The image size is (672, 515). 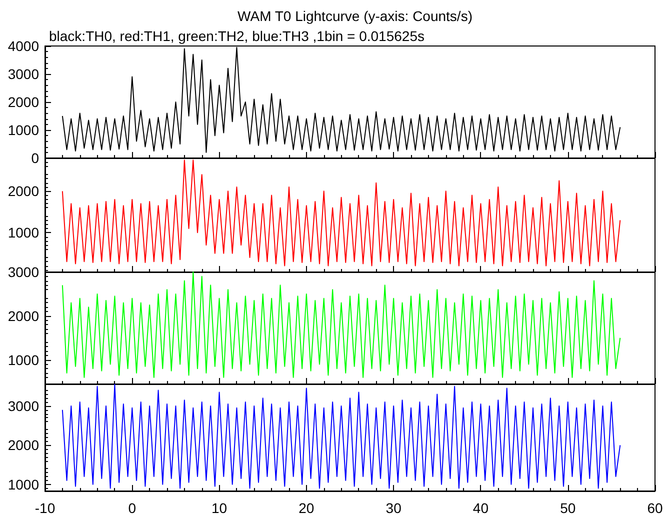 What do you see at coordinates (132, 507) in the screenshot?
I see `x-tick-label: 0` at bounding box center [132, 507].